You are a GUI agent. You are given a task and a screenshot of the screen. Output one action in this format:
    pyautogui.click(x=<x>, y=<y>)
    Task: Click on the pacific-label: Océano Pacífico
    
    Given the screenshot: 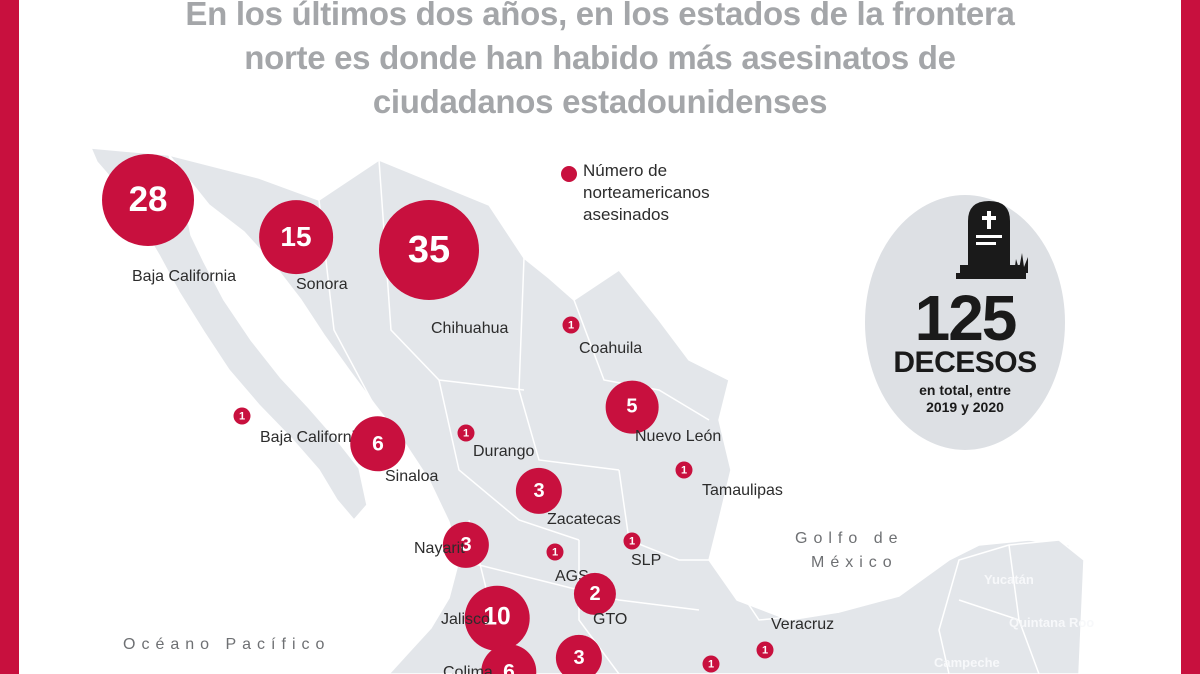 What is the action you would take?
    pyautogui.click(x=227, y=644)
    